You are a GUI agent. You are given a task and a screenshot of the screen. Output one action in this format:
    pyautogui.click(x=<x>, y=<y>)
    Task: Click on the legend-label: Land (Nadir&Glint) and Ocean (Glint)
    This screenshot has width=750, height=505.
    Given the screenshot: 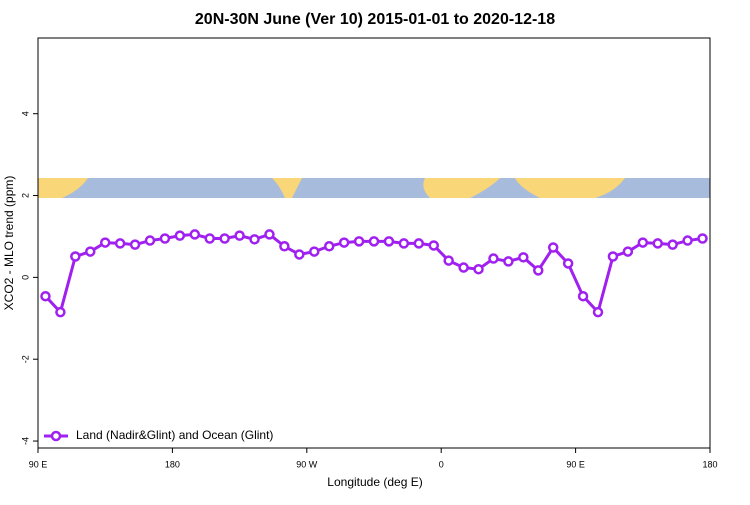 What is the action you would take?
    pyautogui.click(x=174, y=435)
    